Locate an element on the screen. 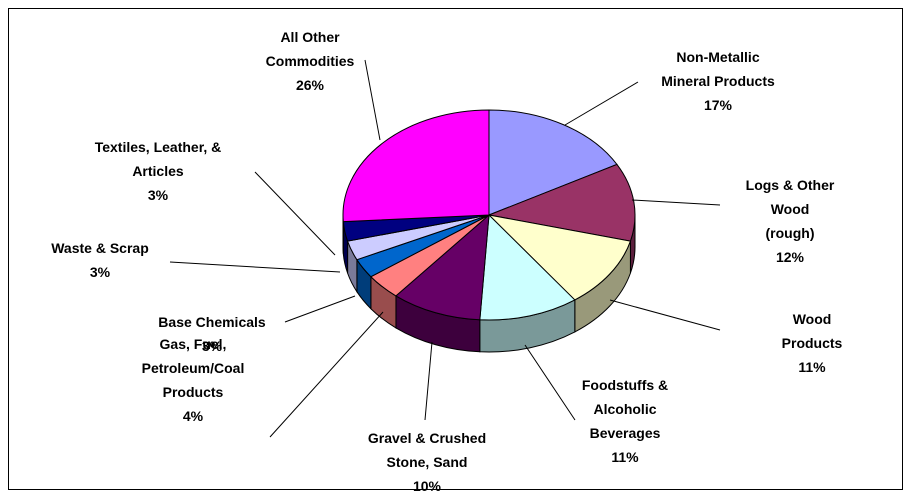 The image size is (911, 498). value-label: 4% is located at coordinates (193, 416).